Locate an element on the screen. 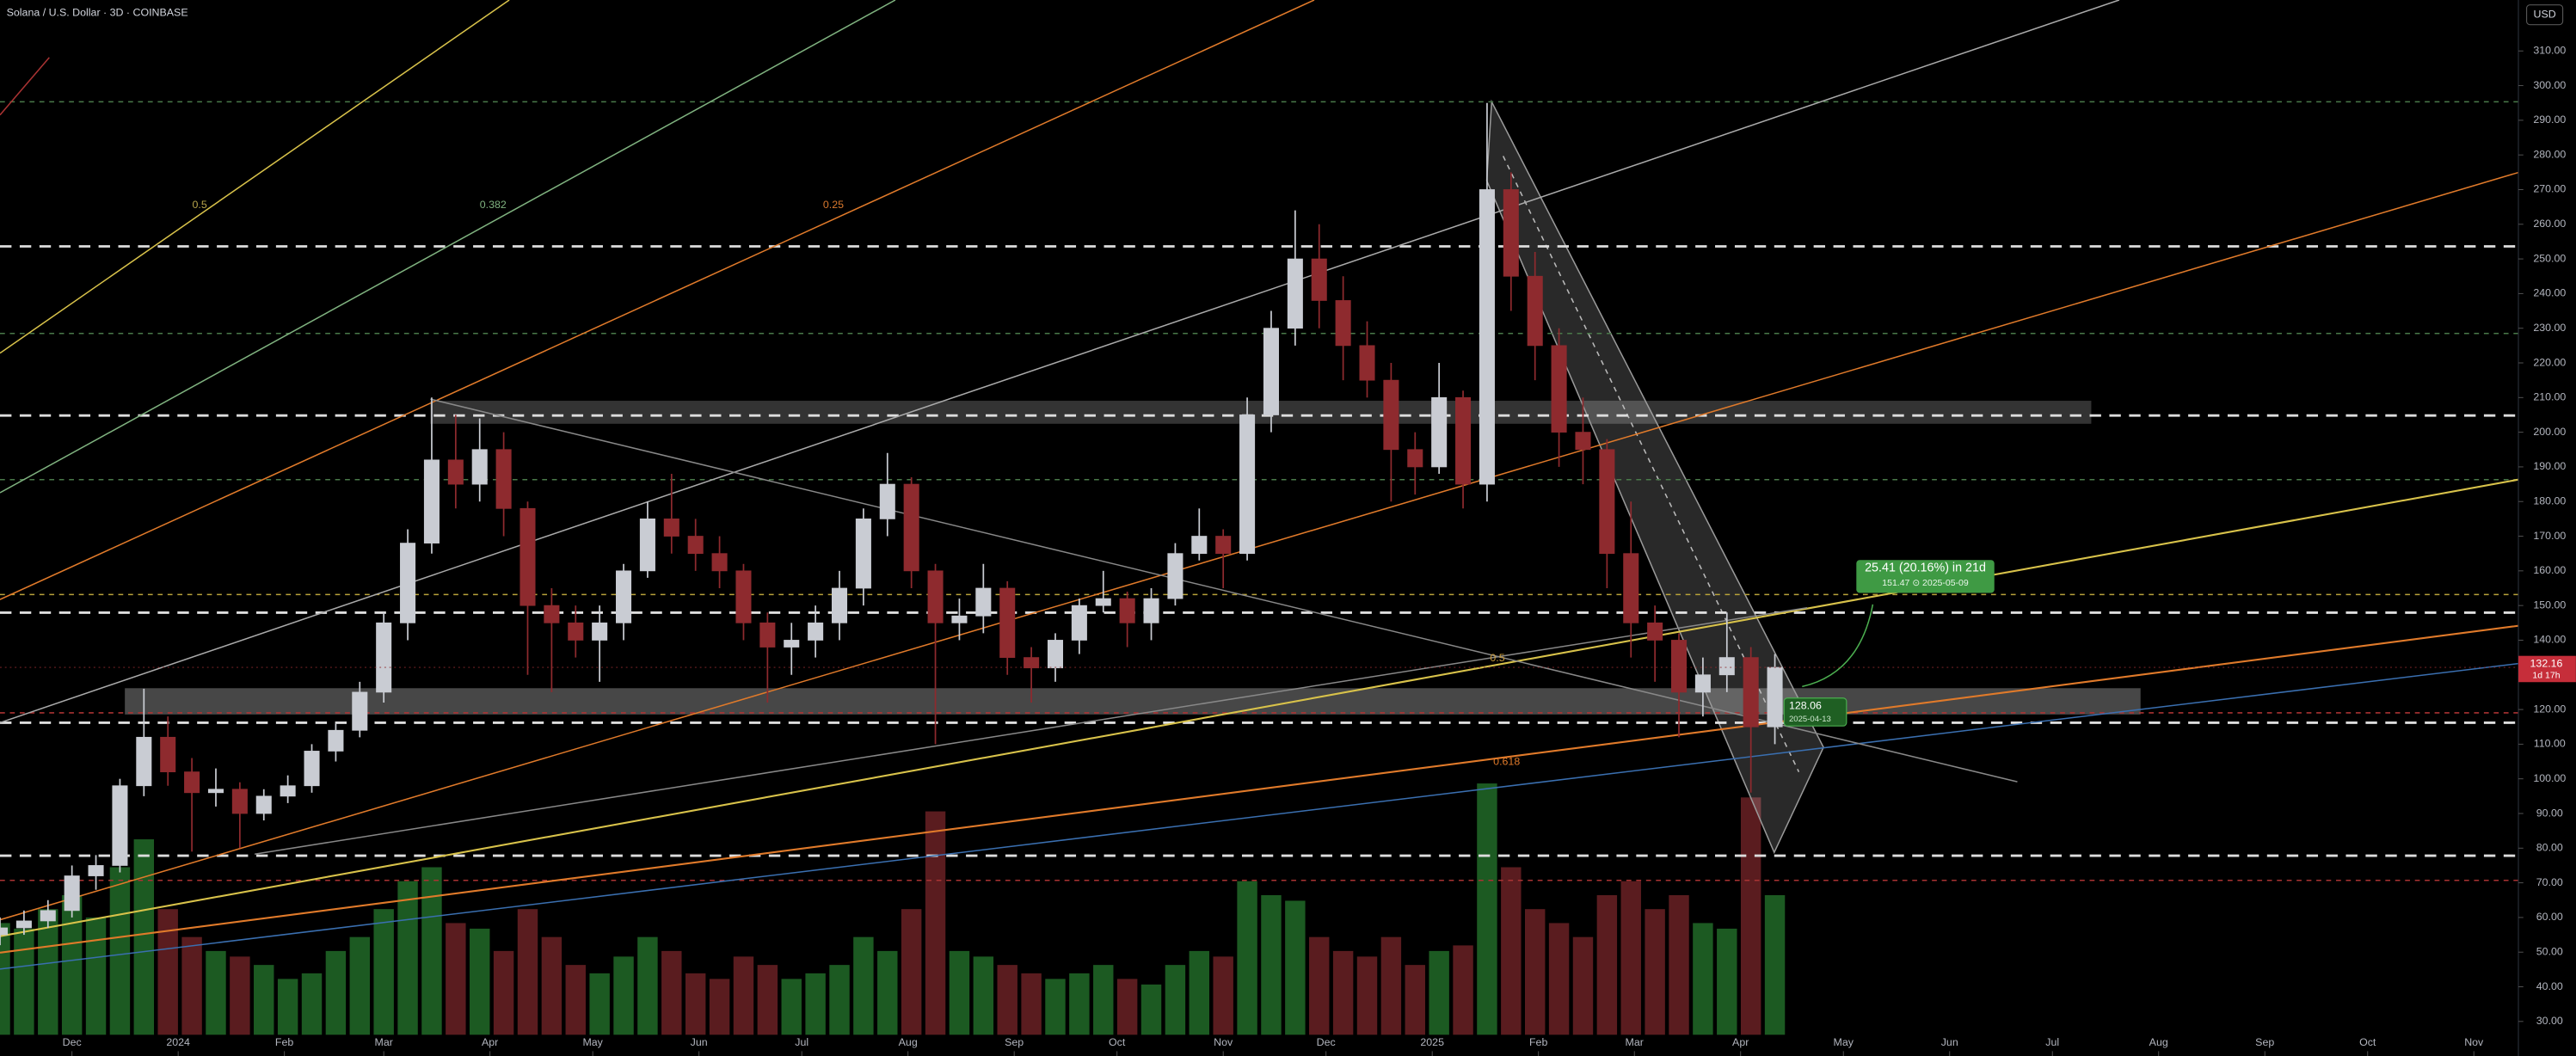  y-tick-label: 290.00 is located at coordinates (2549, 120).